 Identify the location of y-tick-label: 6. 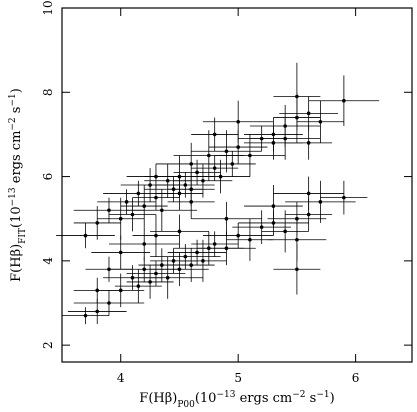
(48, 177).